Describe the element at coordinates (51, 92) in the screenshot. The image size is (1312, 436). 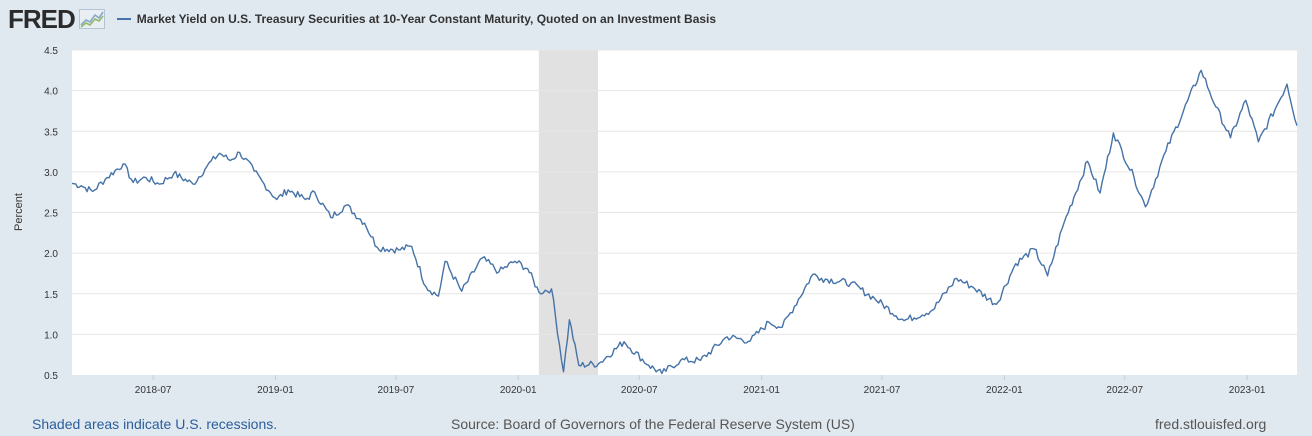
I see `y-tick-label: 4.0` at that location.